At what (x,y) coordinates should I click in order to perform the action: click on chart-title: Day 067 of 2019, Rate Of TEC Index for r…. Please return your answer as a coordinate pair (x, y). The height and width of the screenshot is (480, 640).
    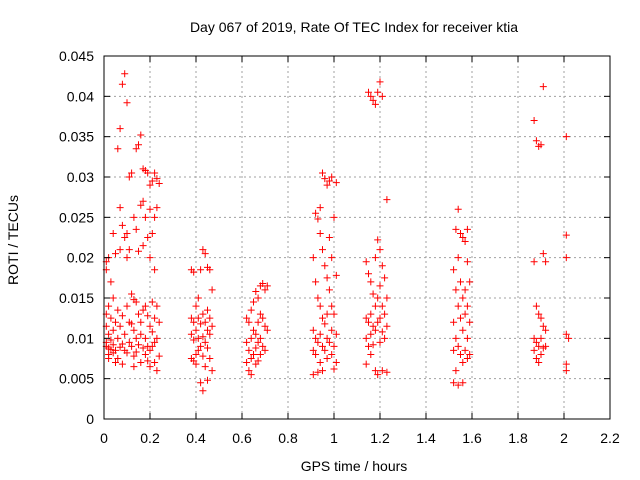
    Looking at the image, I should click on (354, 27).